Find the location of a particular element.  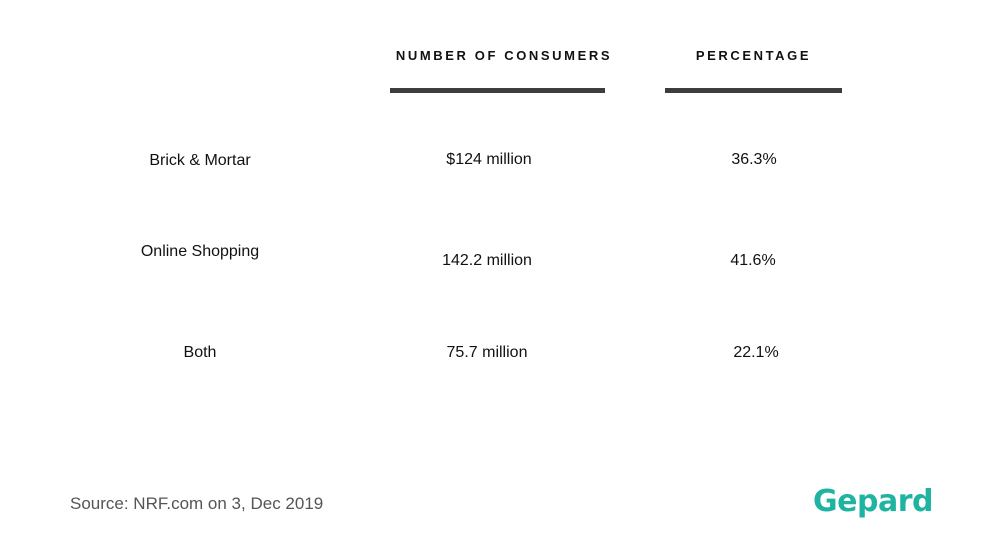

row-label-online-shopping: Online Shopping is located at coordinates (200, 251).